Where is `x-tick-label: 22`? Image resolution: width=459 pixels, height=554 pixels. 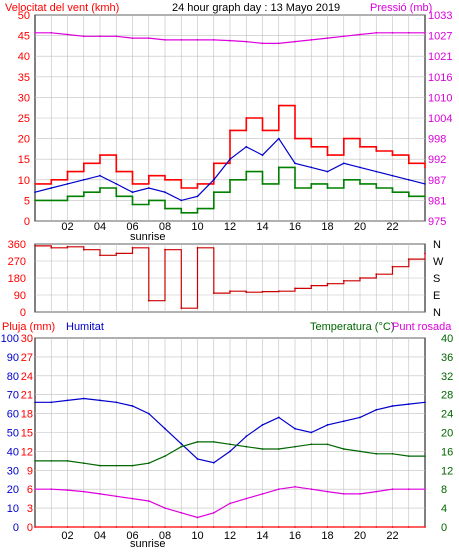
x-tick-label: 22 is located at coordinates (392, 536).